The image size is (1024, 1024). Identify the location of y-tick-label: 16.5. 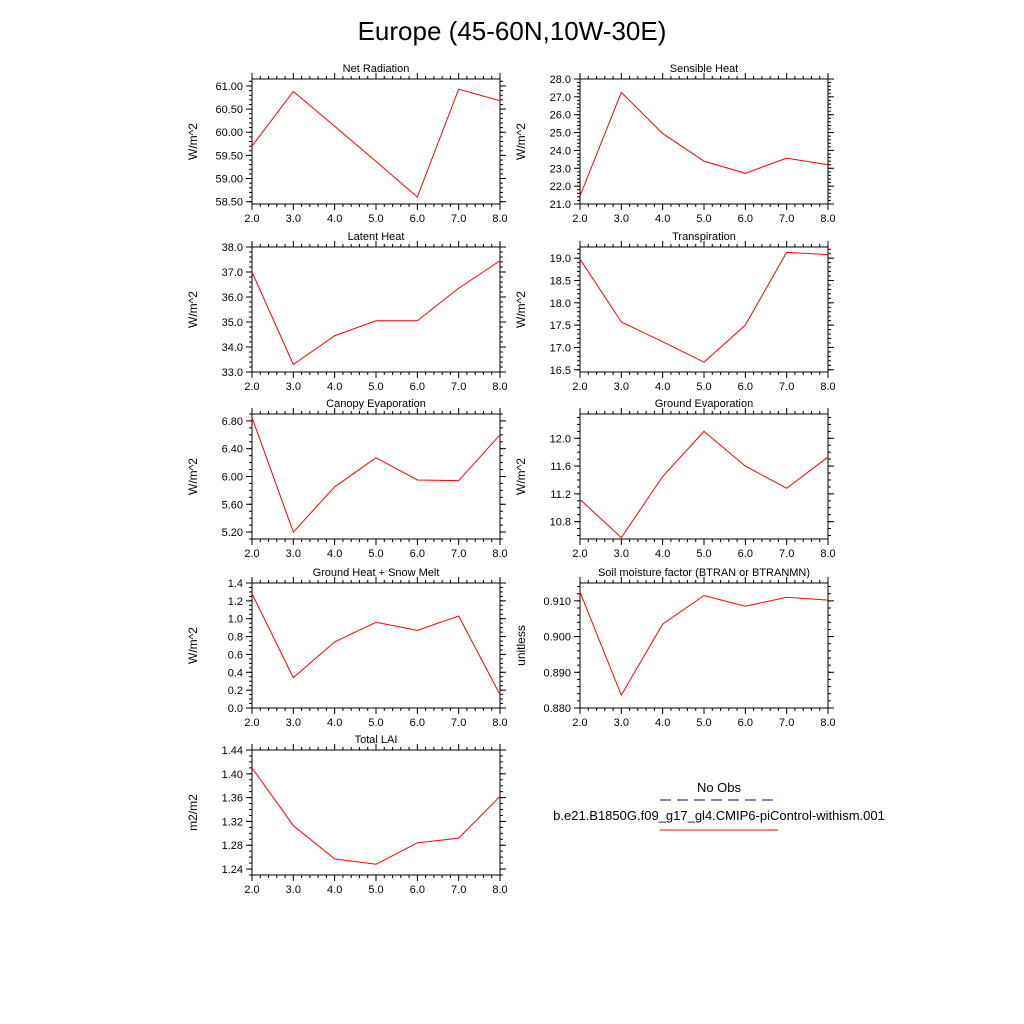
(560, 371).